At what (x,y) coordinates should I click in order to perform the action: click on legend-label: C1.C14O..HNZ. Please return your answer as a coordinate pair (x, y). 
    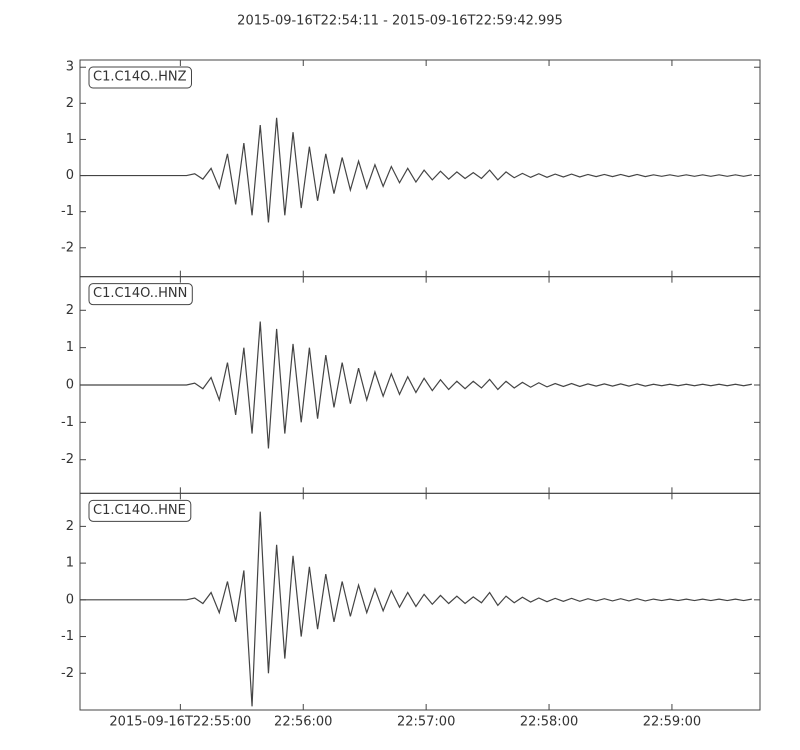
    Looking at the image, I should click on (140, 77).